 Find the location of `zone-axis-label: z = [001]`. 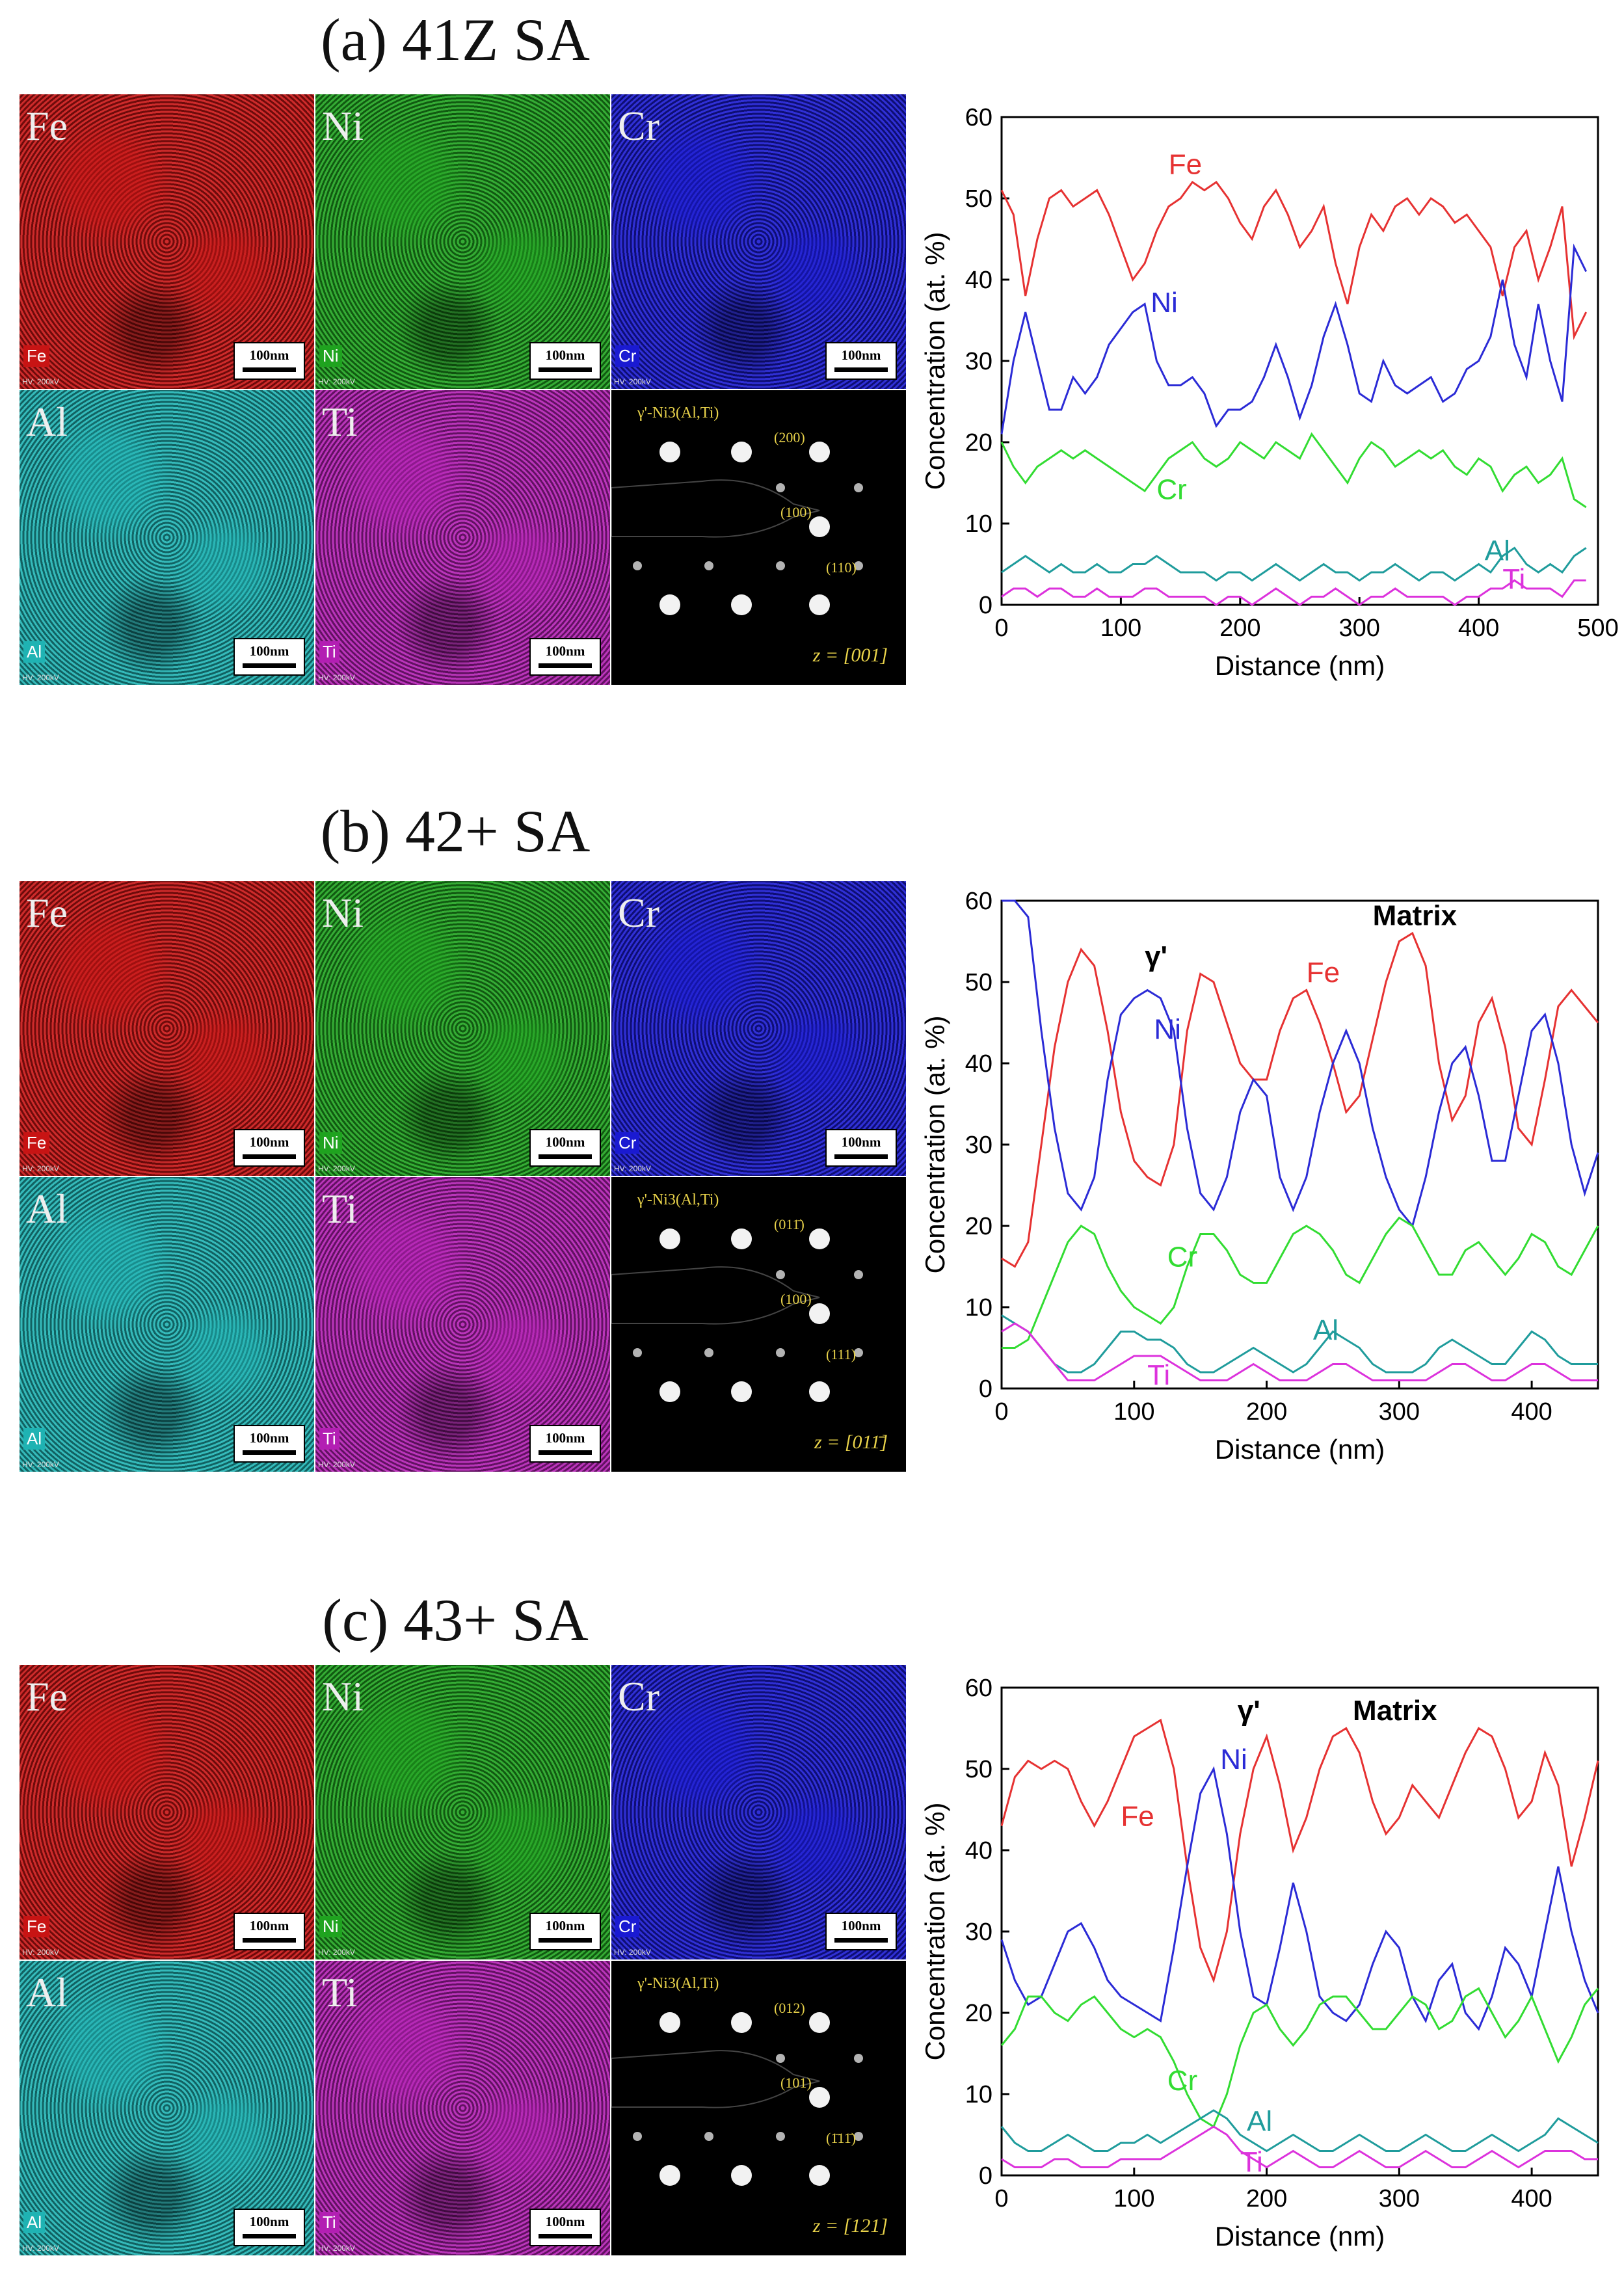

zone-axis-label: z = [001] is located at coordinates (850, 655).